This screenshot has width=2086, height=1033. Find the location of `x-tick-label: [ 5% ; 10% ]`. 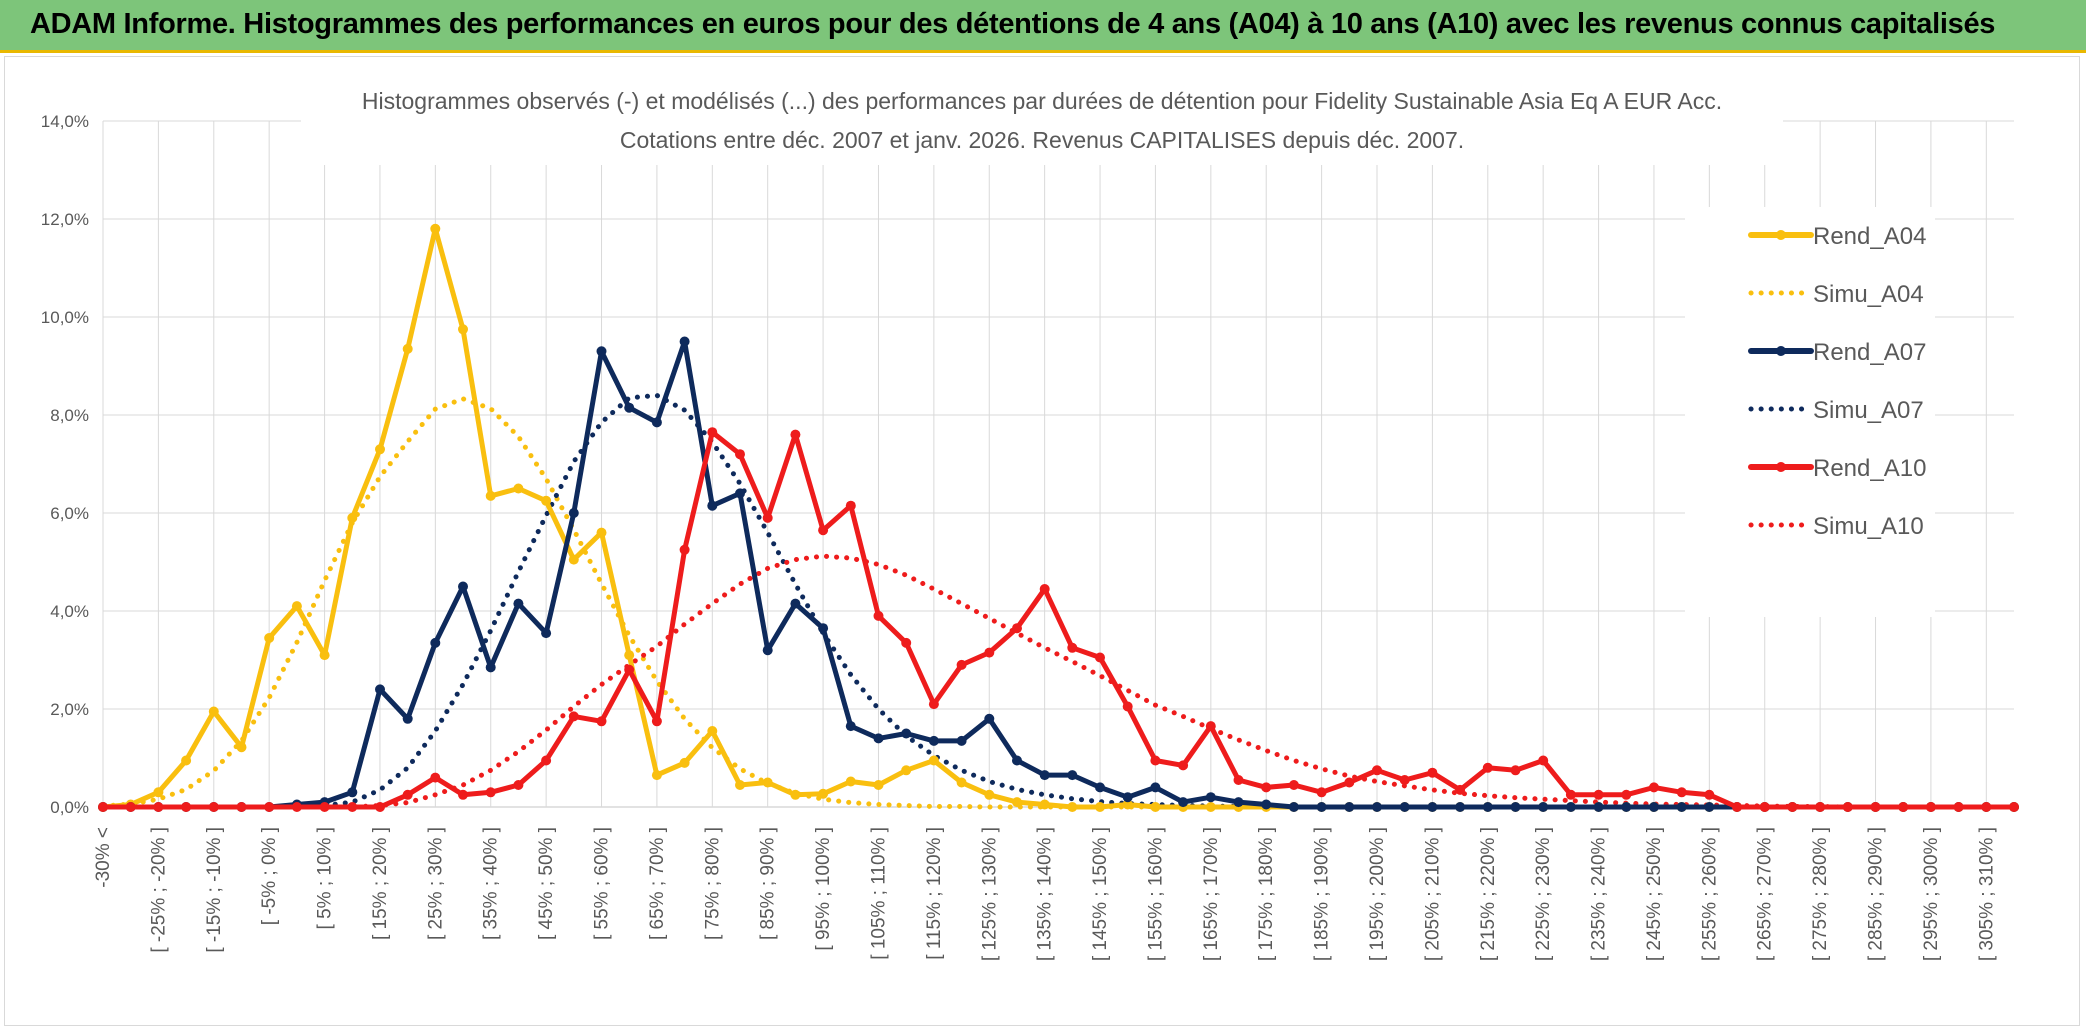

x-tick-label: [ 5% ; 10% ] is located at coordinates (325, 878).